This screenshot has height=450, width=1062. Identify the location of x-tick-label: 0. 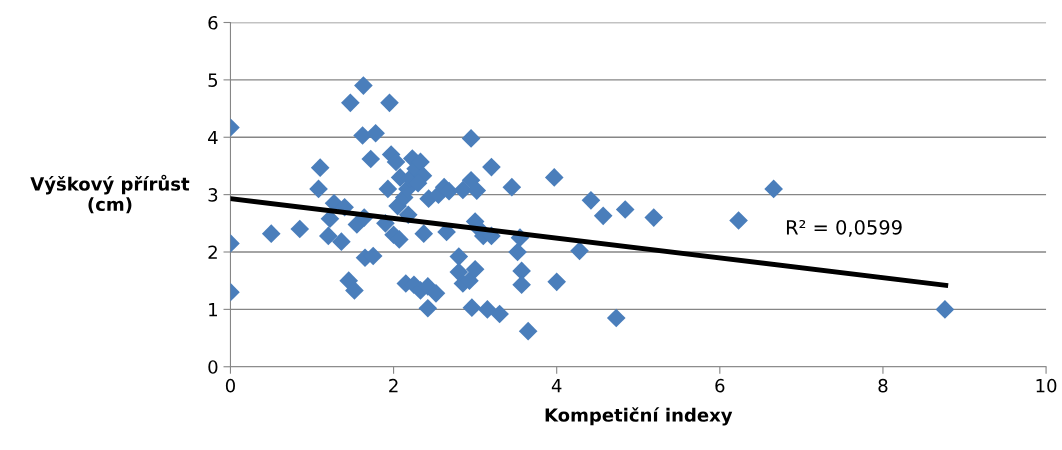
(230, 385).